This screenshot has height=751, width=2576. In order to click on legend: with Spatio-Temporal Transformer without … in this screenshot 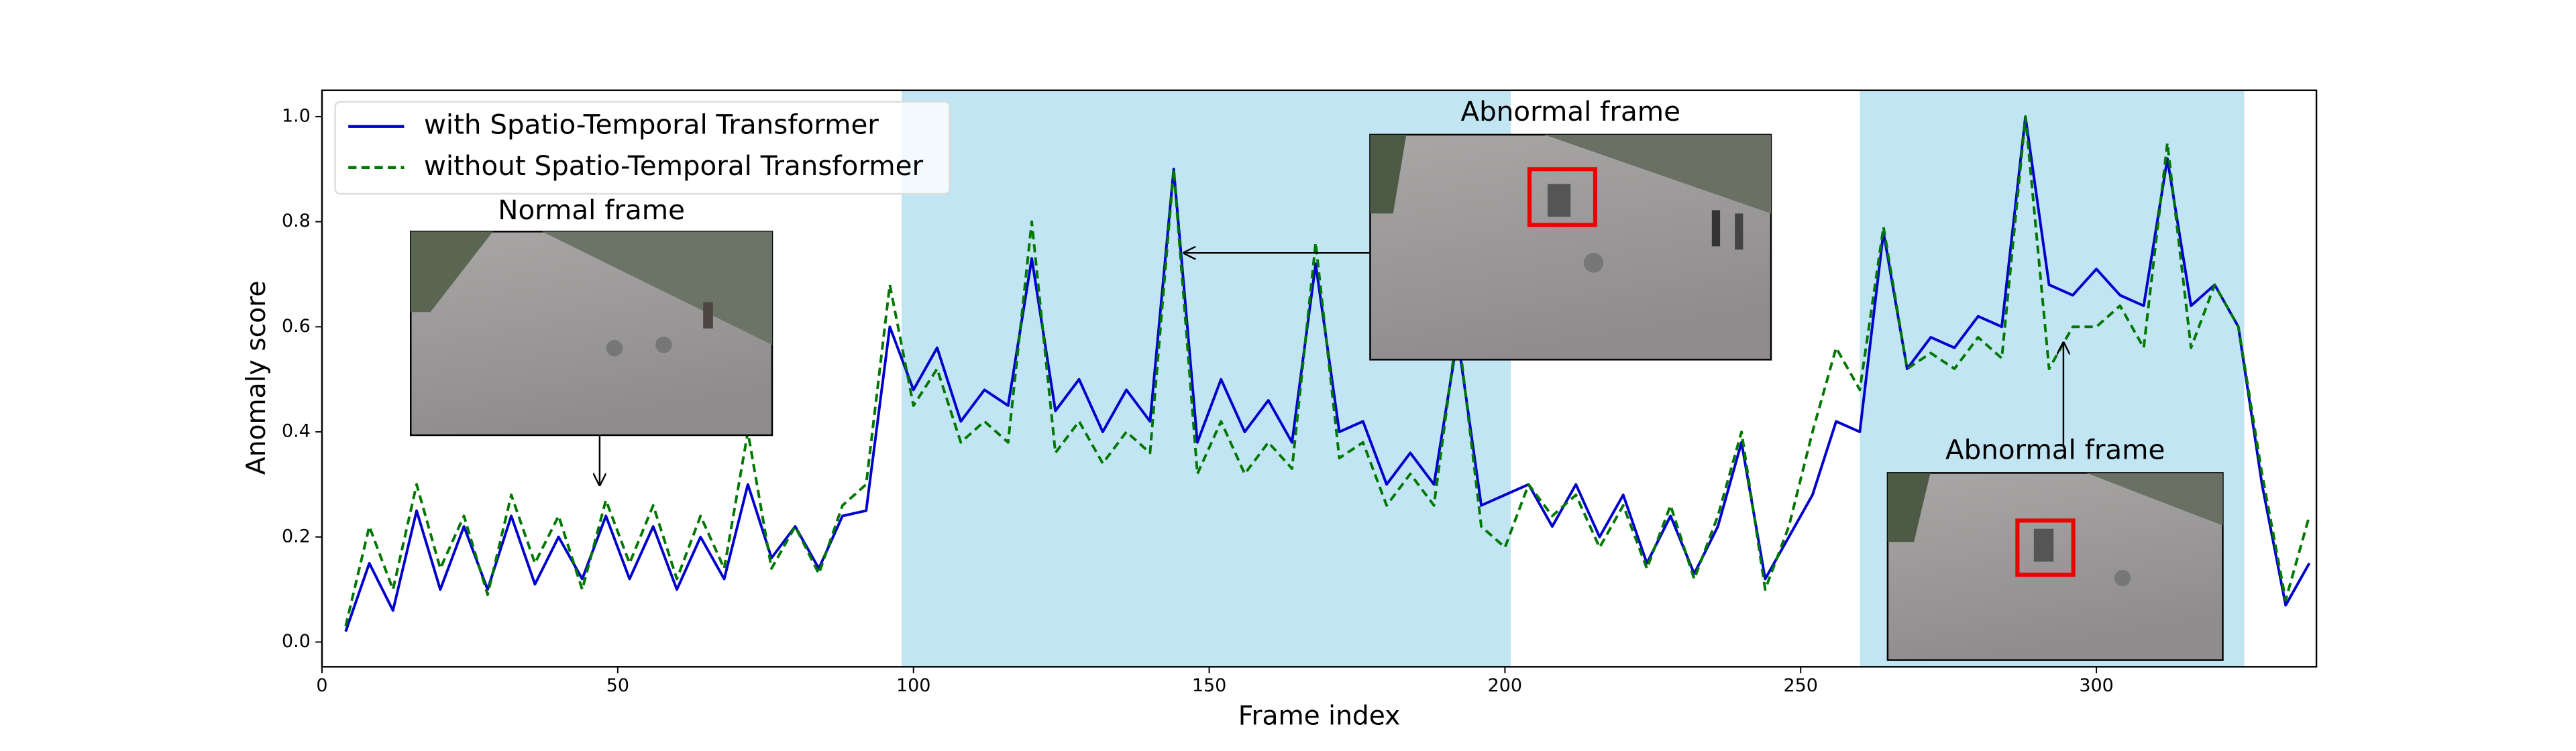, I will do `click(642, 148)`.